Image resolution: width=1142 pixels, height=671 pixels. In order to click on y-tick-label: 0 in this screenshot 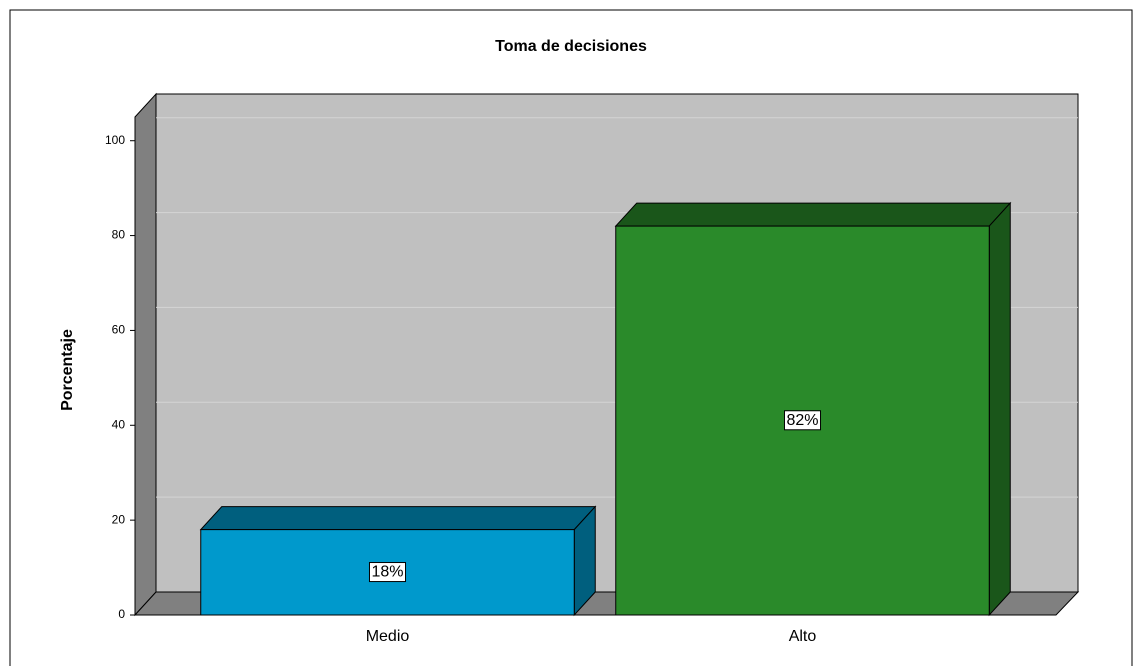, I will do `click(121, 614)`.